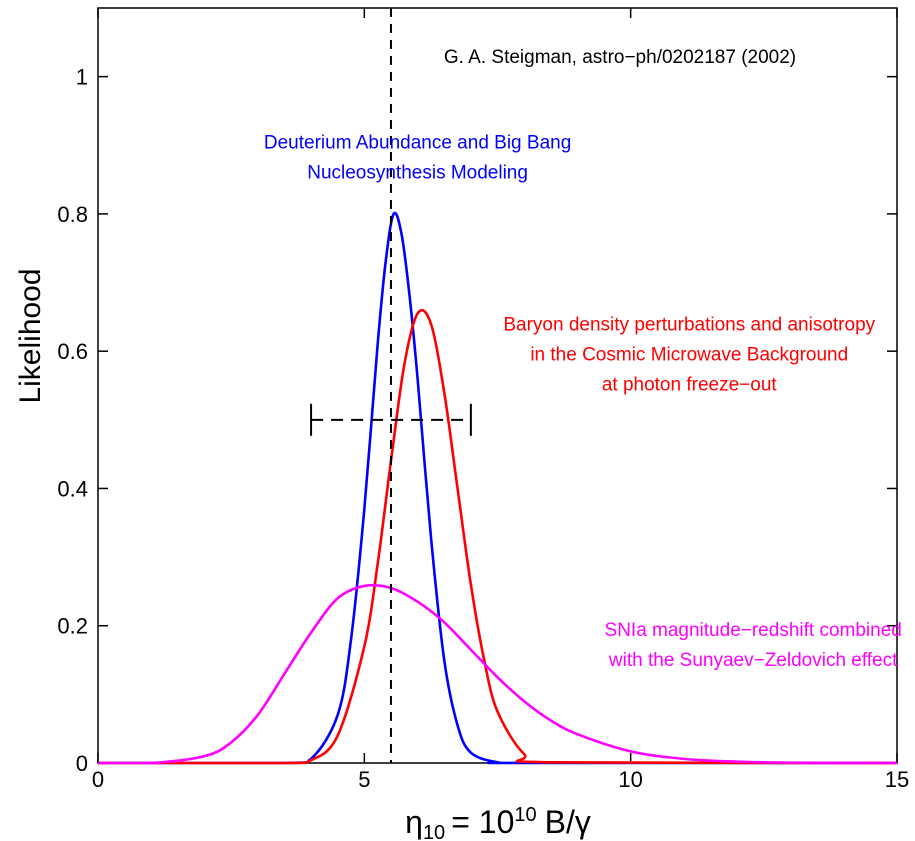 This screenshot has height=841, width=915. Describe the element at coordinates (98, 779) in the screenshot. I see `x-tick-label: 0` at that location.